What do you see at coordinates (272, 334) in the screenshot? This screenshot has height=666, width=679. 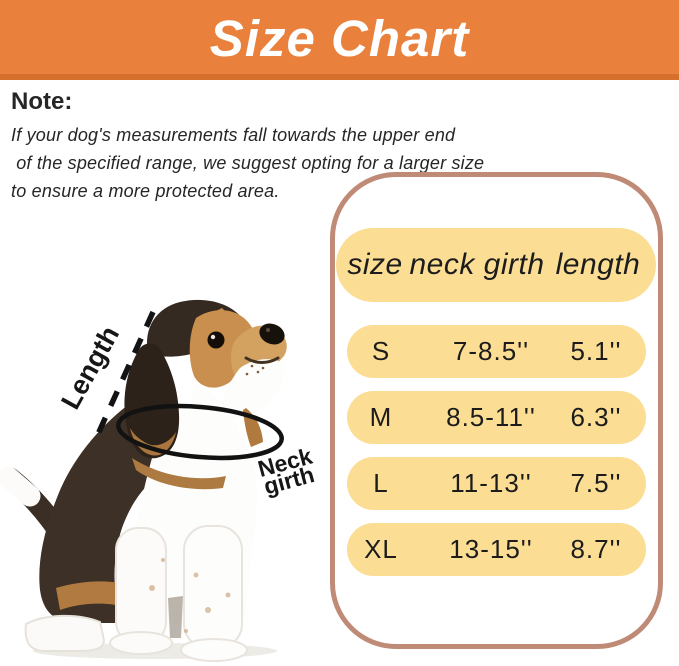 I see `dog-nose` at bounding box center [272, 334].